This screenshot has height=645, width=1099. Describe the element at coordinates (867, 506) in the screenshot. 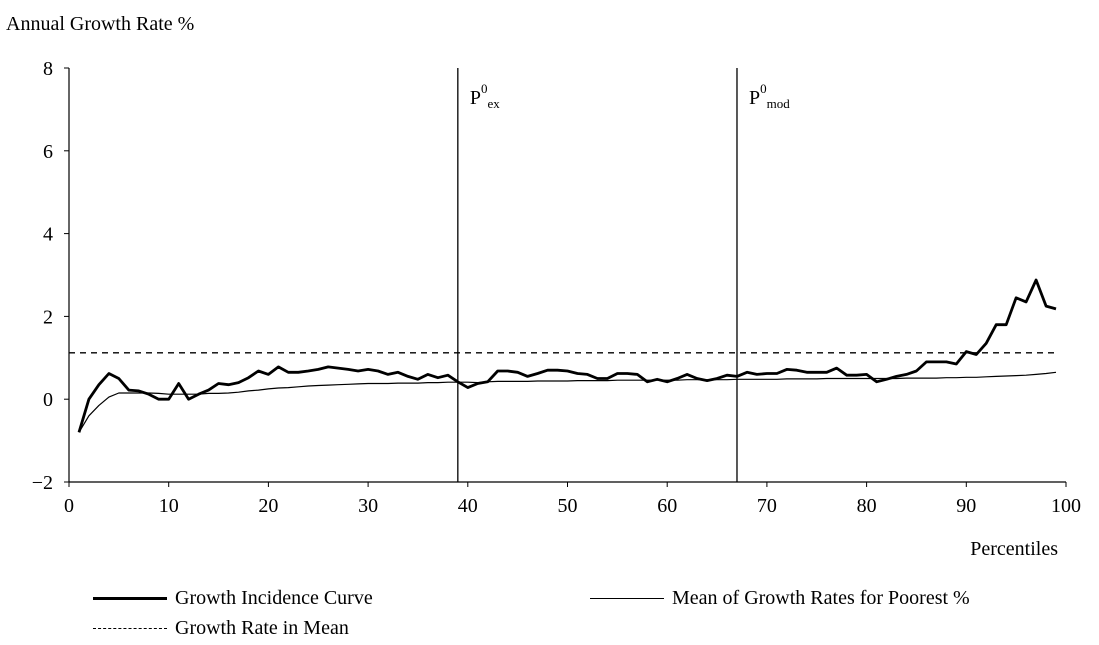

I see `x-tick-label: 80` at that location.